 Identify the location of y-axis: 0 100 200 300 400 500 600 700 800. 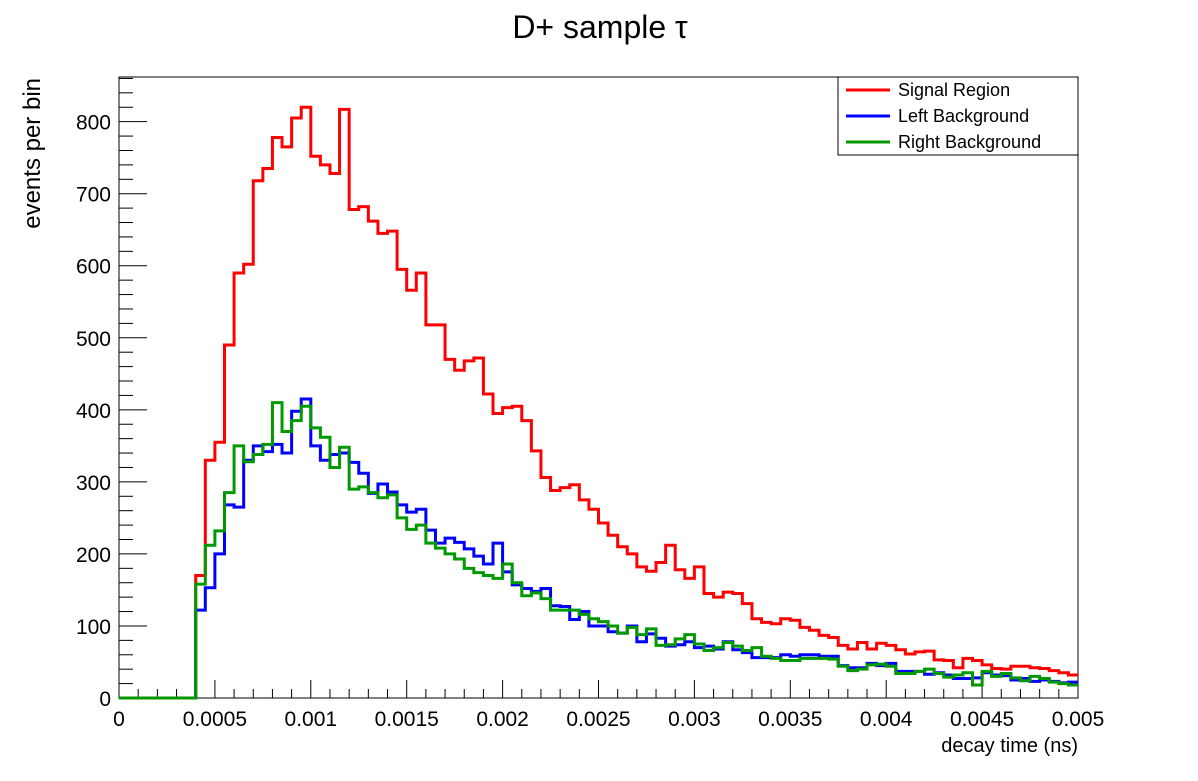
(111, 394).